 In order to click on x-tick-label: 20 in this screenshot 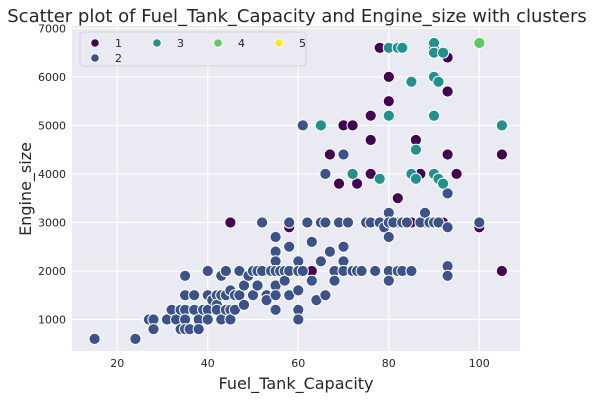, I will do `click(117, 363)`.